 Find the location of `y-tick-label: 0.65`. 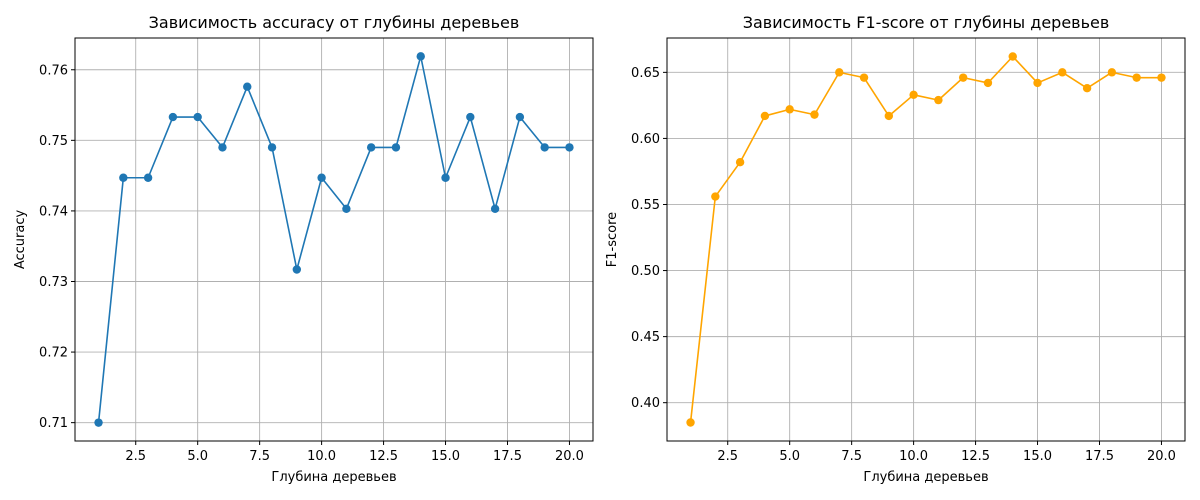

y-tick-label: 0.65 is located at coordinates (645, 73).